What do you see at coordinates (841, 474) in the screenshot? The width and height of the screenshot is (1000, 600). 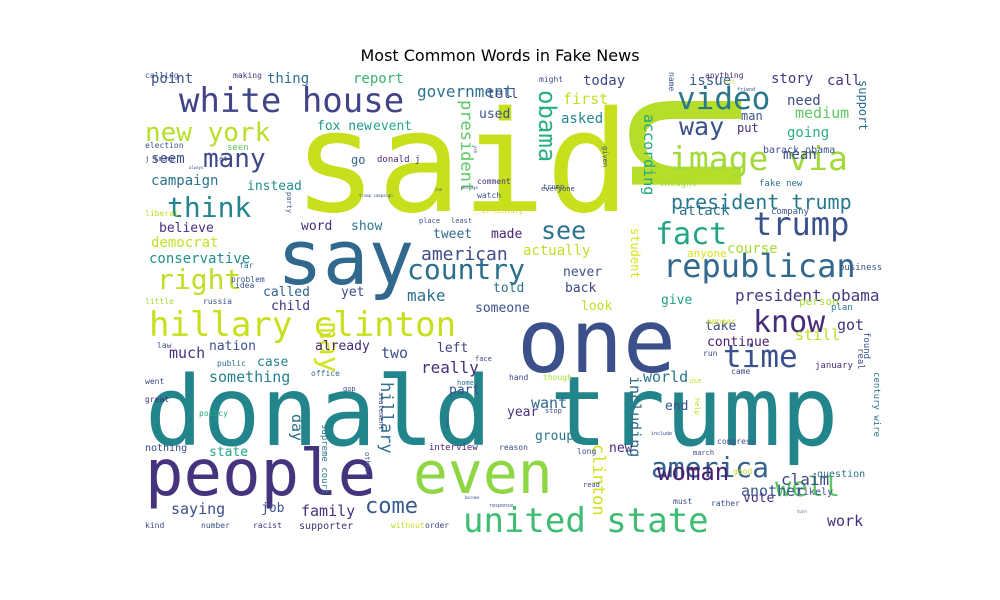 I see `word-question: question` at bounding box center [841, 474].